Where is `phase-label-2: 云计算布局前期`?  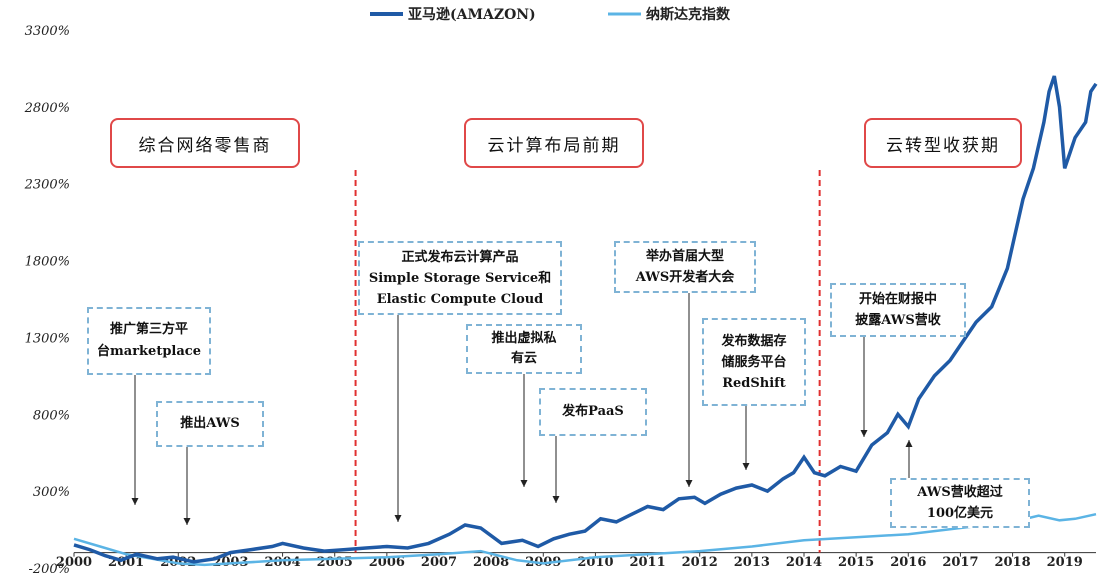 phase-label-2: 云计算布局前期 is located at coordinates (554, 143).